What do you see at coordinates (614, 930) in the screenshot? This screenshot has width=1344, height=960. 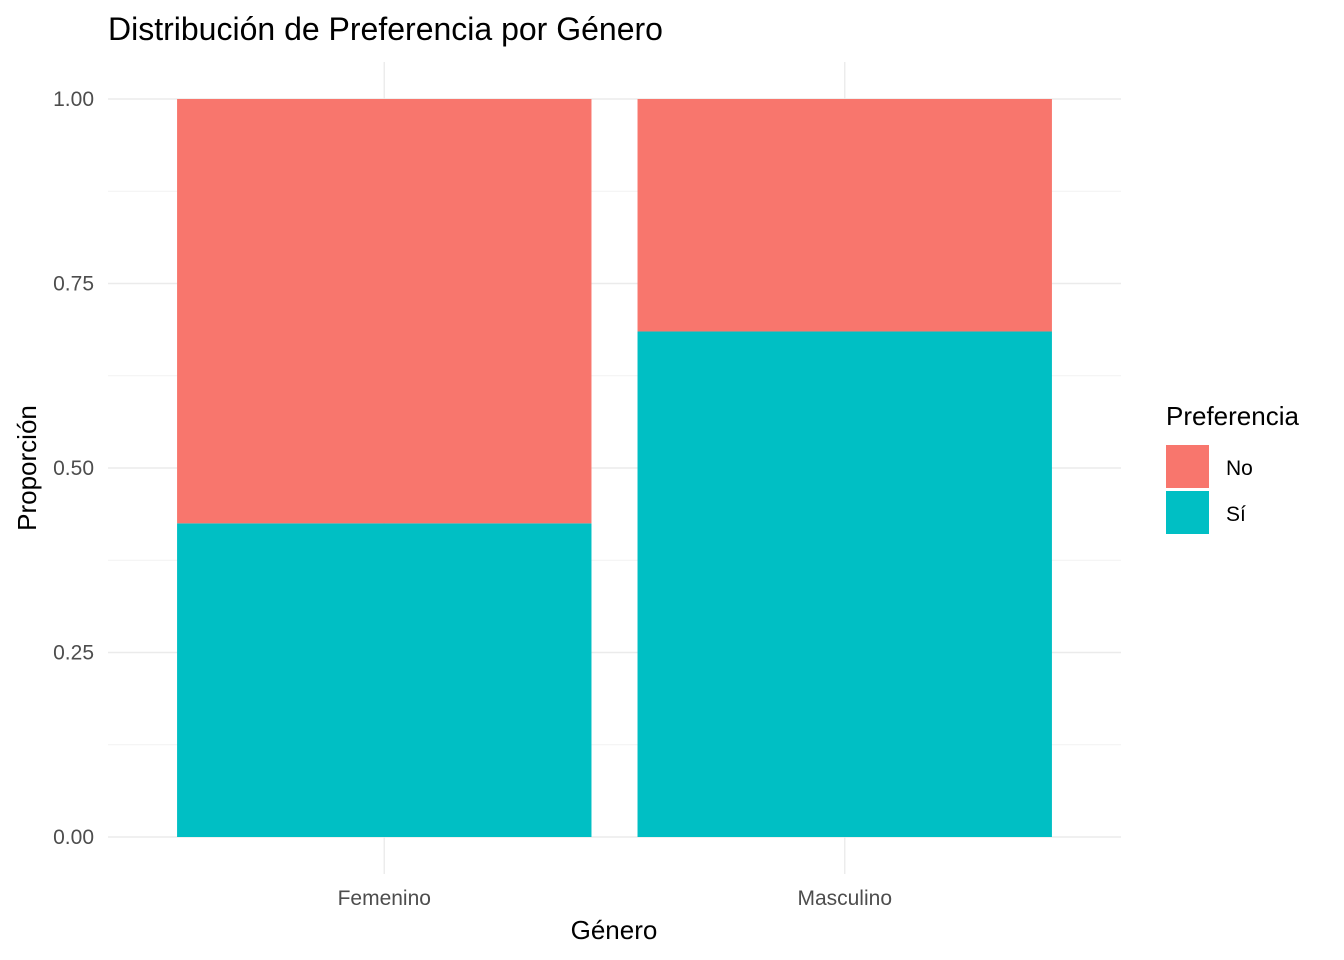 I see `x-axis-title: Género` at bounding box center [614, 930].